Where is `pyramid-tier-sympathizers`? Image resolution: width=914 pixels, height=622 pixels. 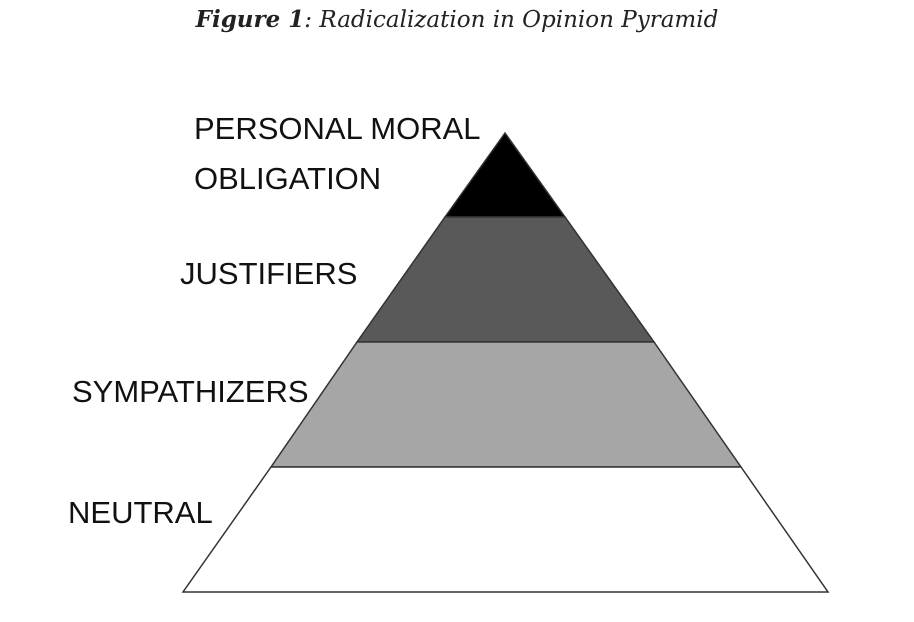 pyramid-tier-sympathizers is located at coordinates (506, 404).